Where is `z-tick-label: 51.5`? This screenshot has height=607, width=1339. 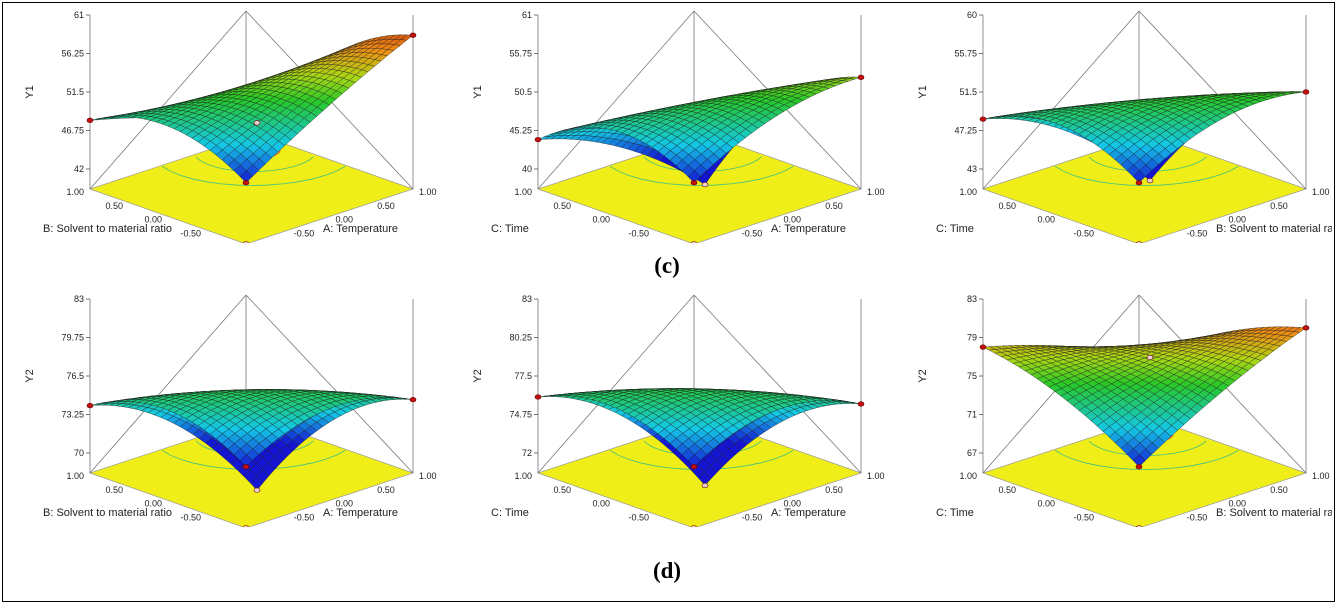
z-tick-label: 51.5 is located at coordinates (75, 92).